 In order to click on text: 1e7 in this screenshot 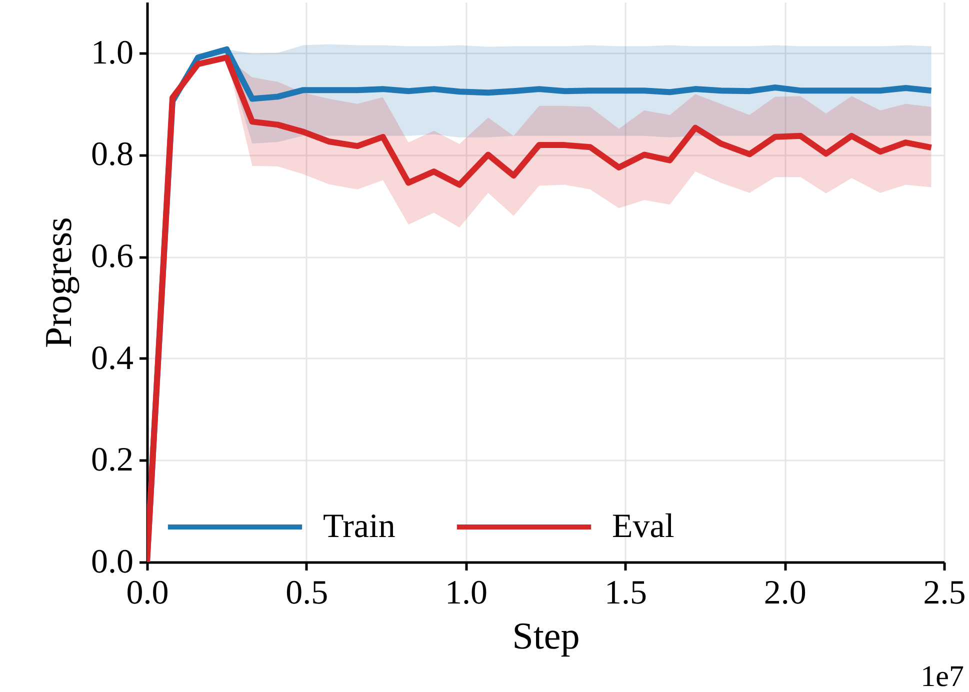, I will do `click(942, 676)`.